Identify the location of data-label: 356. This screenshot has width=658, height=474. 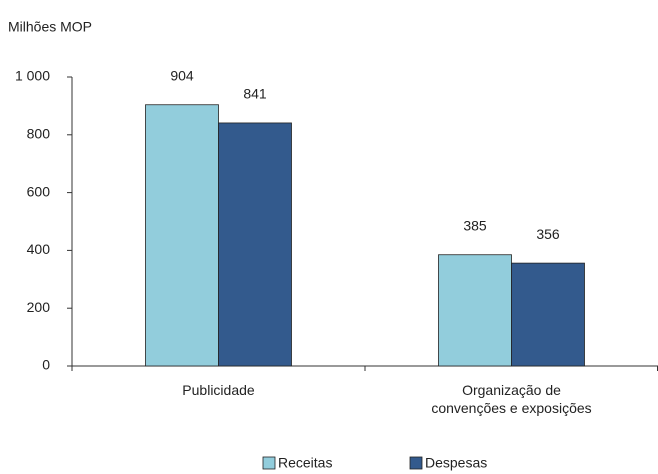
(548, 234).